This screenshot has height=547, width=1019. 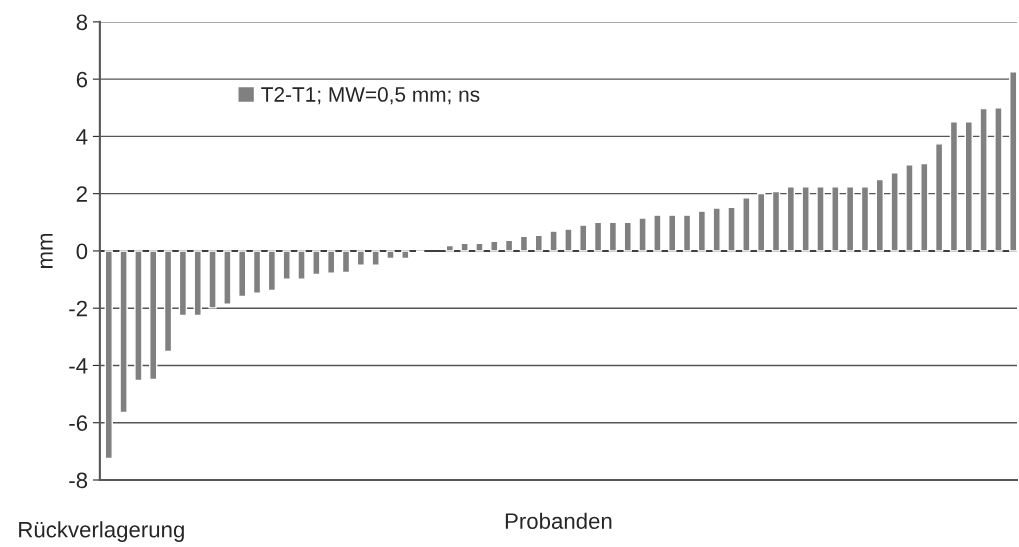 What do you see at coordinates (82, 137) in the screenshot?
I see `y-tick-label: 4` at bounding box center [82, 137].